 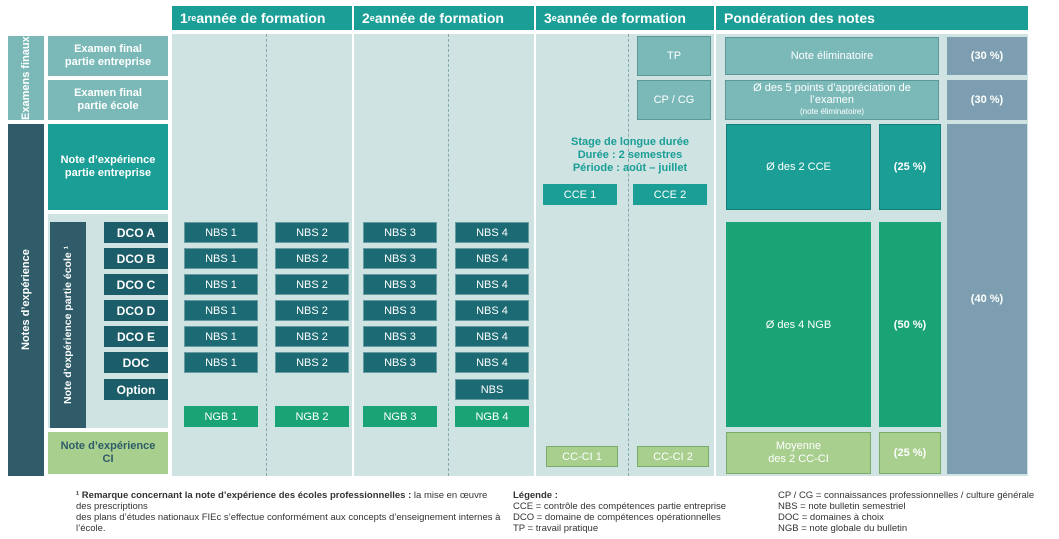 I want to click on weight-avg-ci: Moyenne des 2 CC-CI, so click(x=798, y=453).